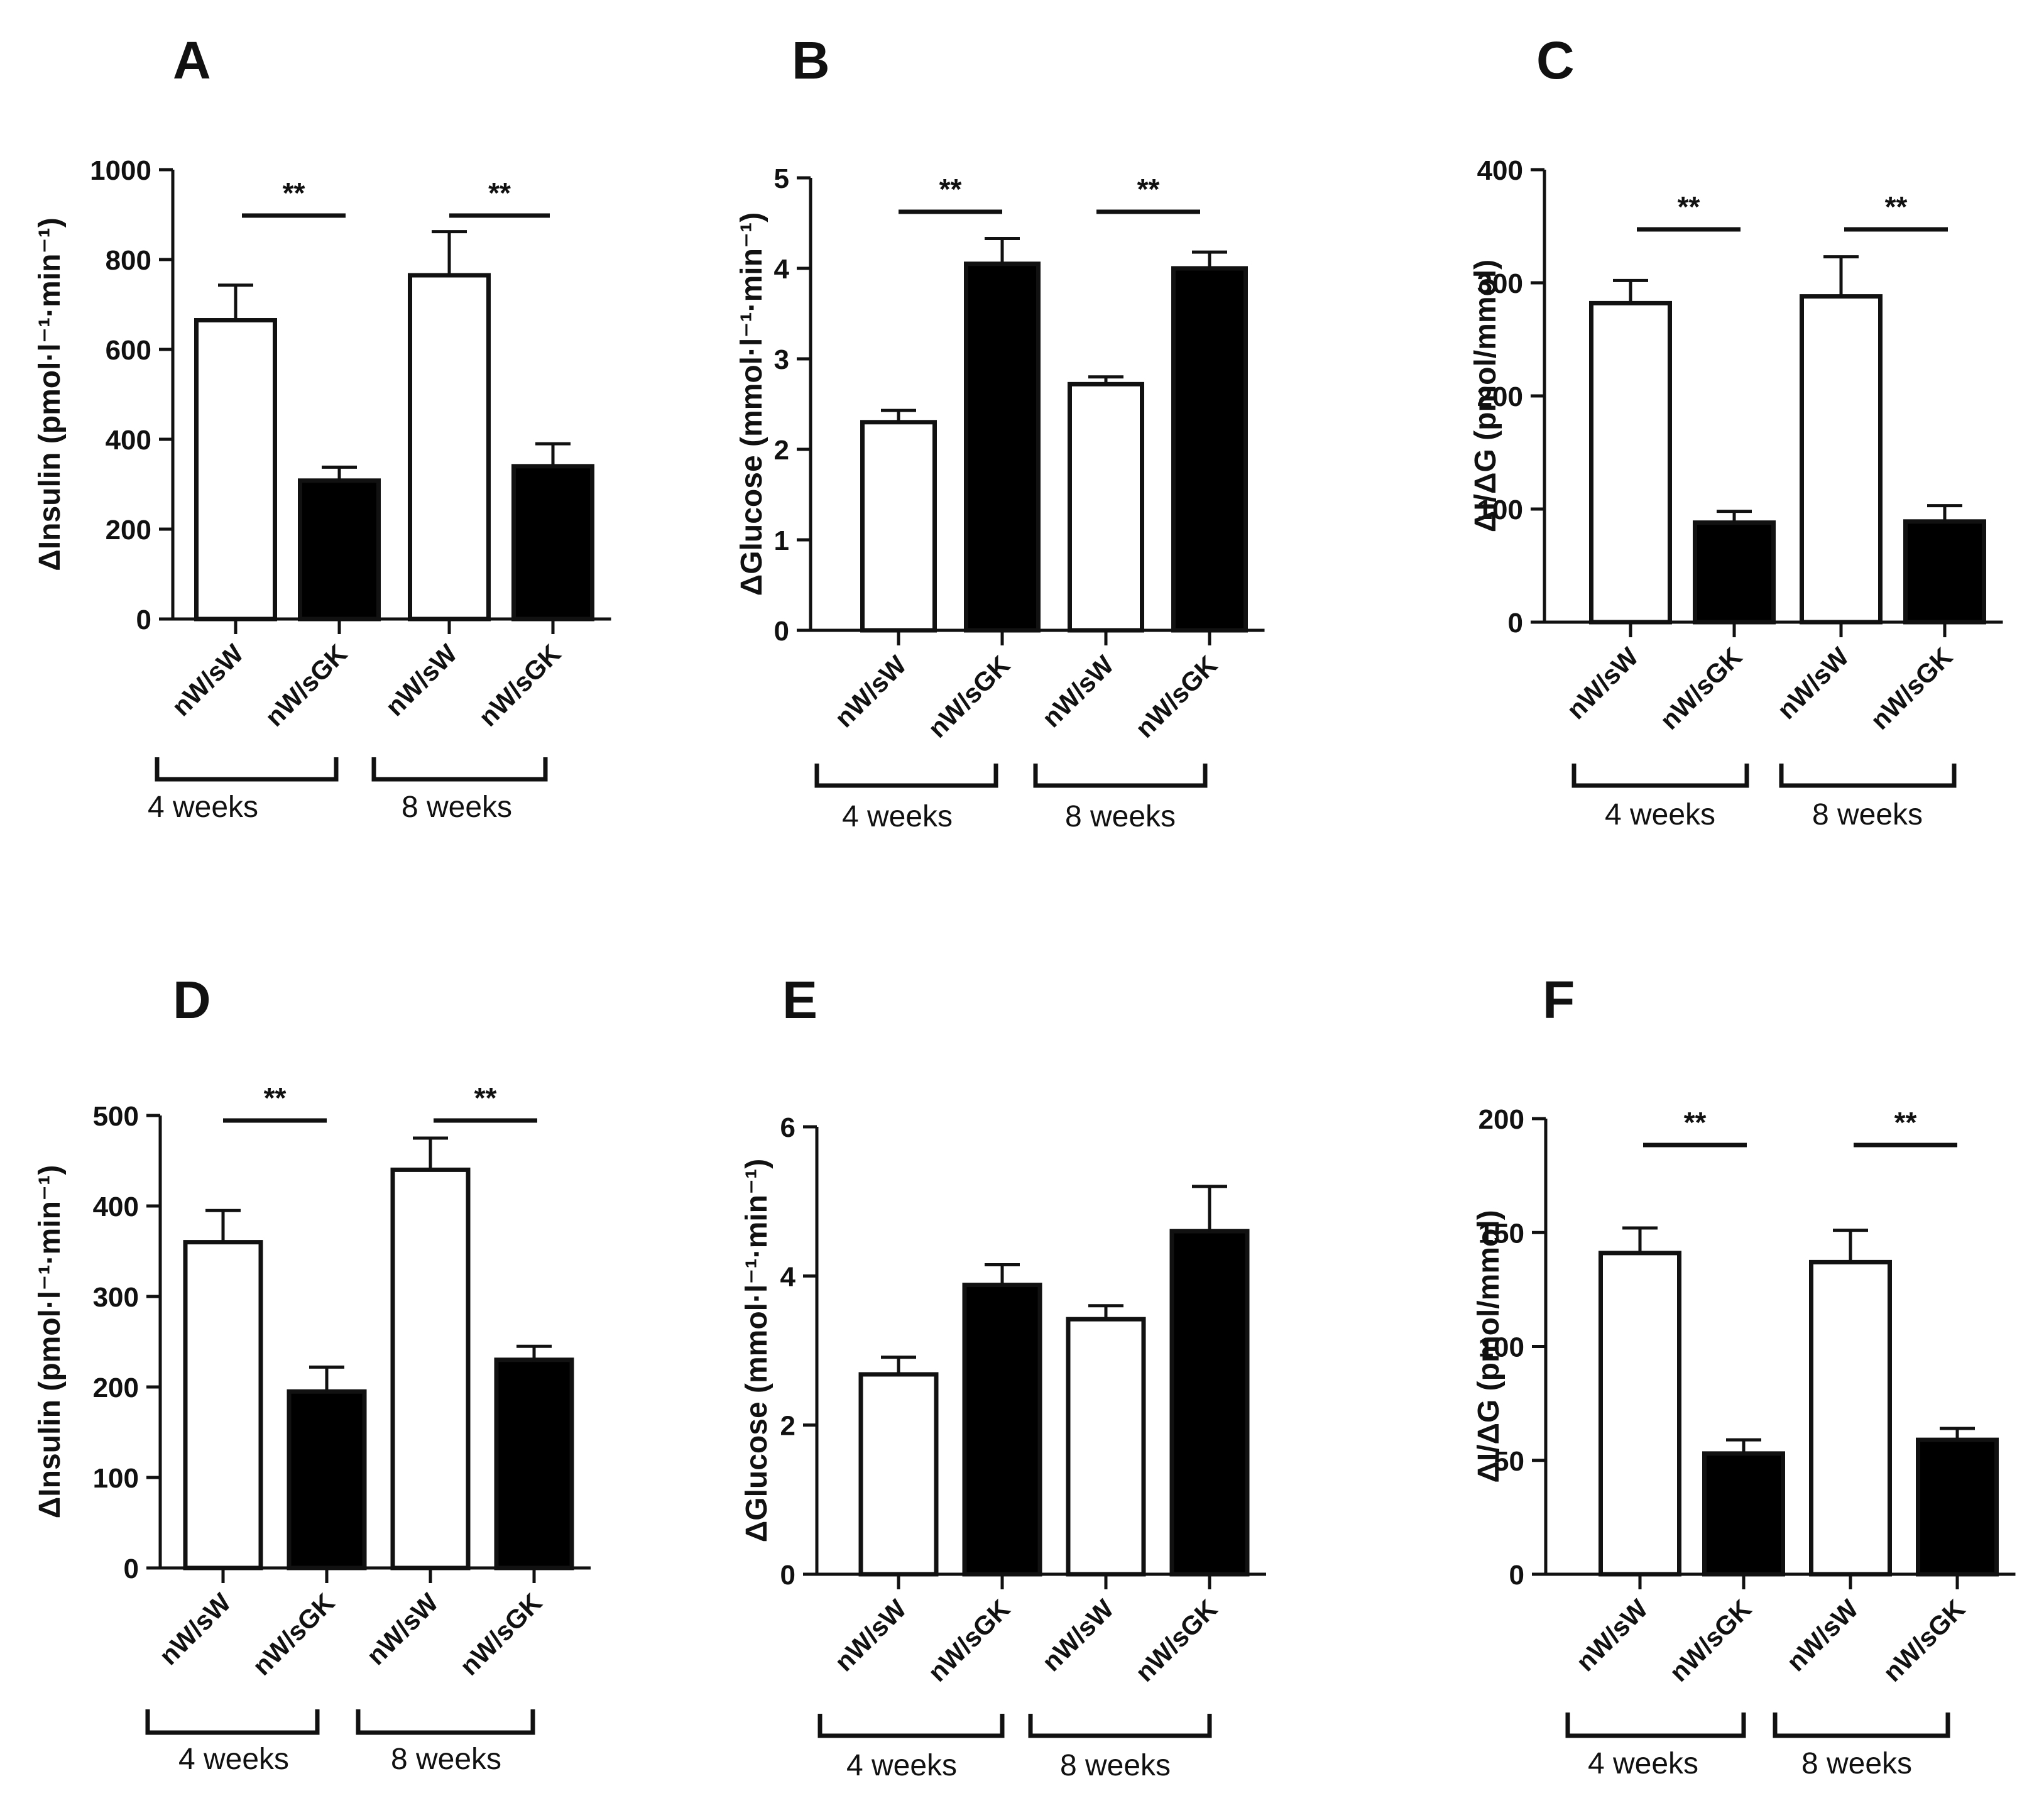 The width and height of the screenshot is (2044, 1803). What do you see at coordinates (128, 260) in the screenshot?
I see `y-tick-label: 800` at bounding box center [128, 260].